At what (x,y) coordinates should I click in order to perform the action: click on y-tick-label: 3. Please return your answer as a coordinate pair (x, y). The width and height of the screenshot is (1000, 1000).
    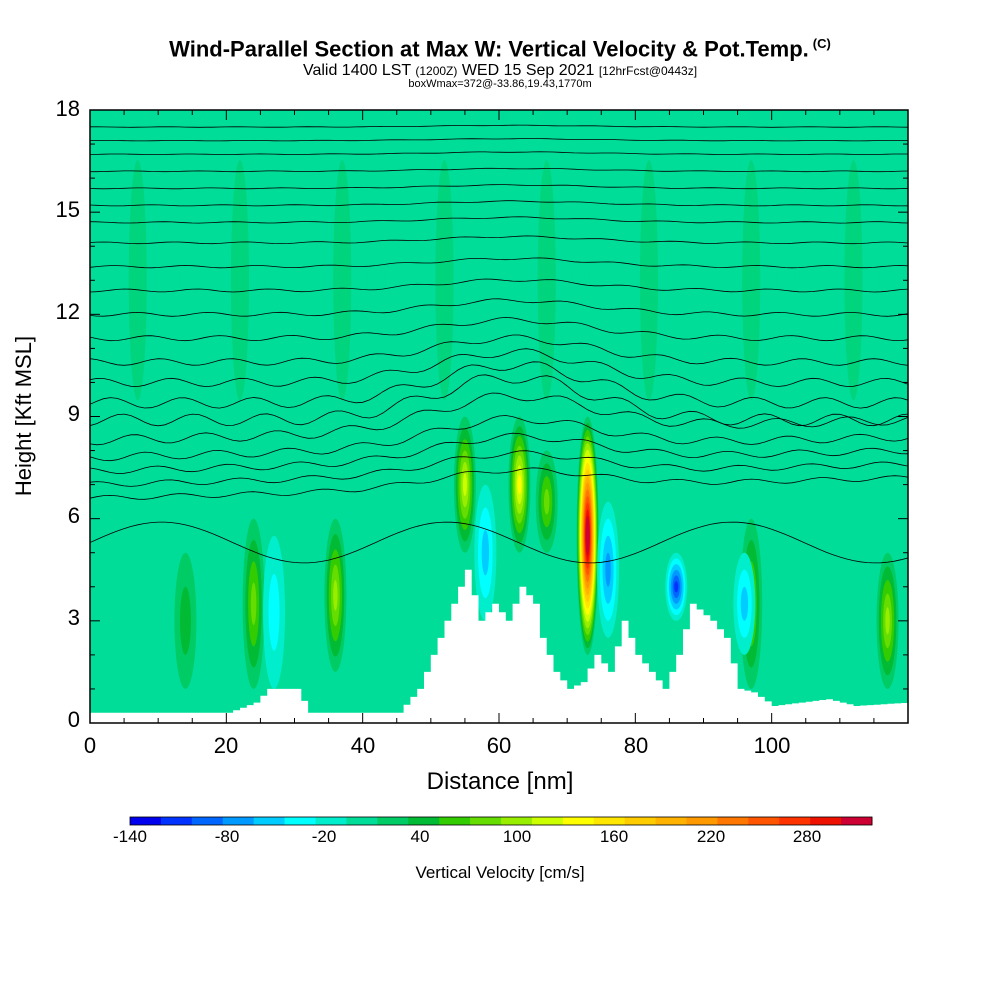
    Looking at the image, I should click on (73, 617).